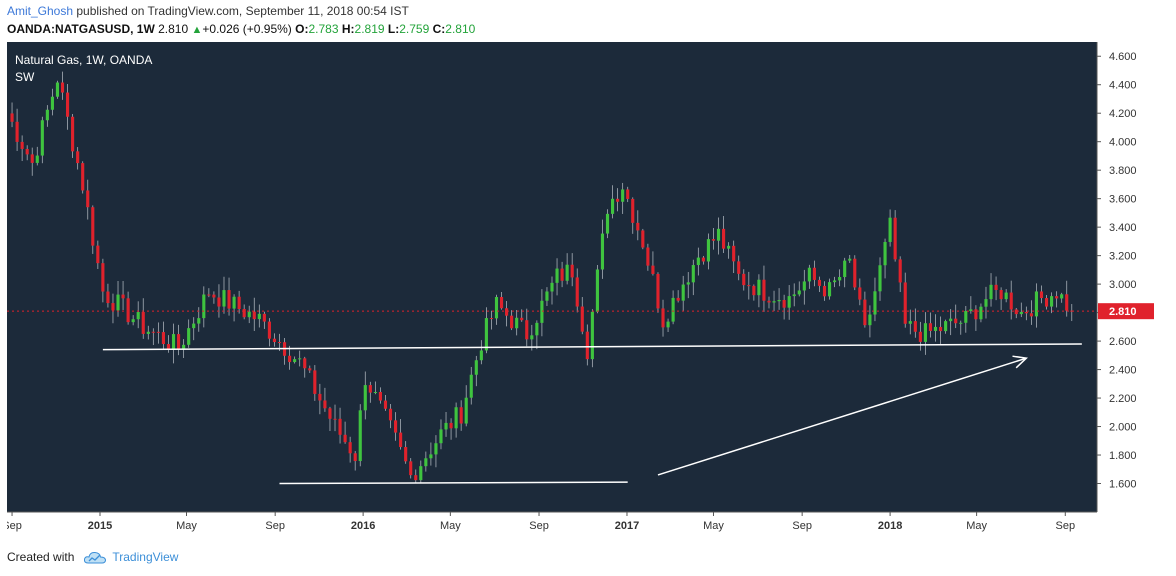  What do you see at coordinates (1020, 362) in the screenshot?
I see `arrow-head` at bounding box center [1020, 362].